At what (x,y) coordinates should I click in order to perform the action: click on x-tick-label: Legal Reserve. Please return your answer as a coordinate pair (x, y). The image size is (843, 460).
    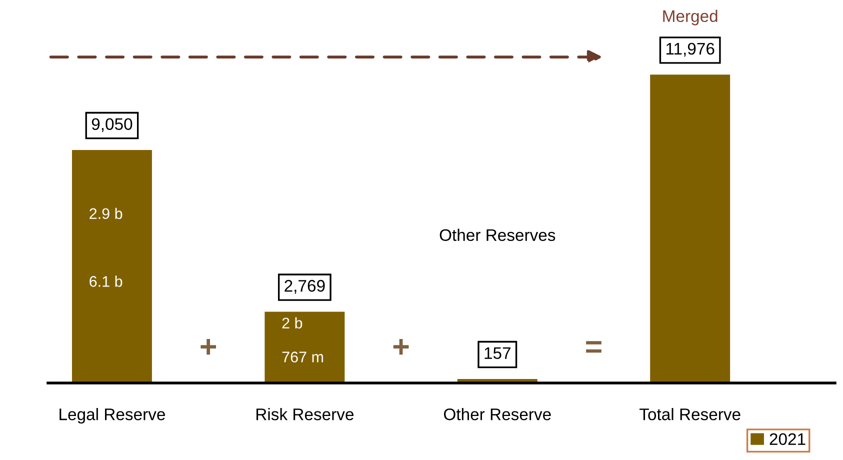
    Looking at the image, I should click on (112, 416).